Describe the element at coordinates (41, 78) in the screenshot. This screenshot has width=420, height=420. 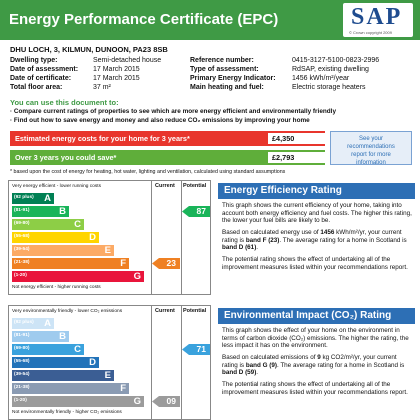
I see `field-label: Date of certificate:` at that location.